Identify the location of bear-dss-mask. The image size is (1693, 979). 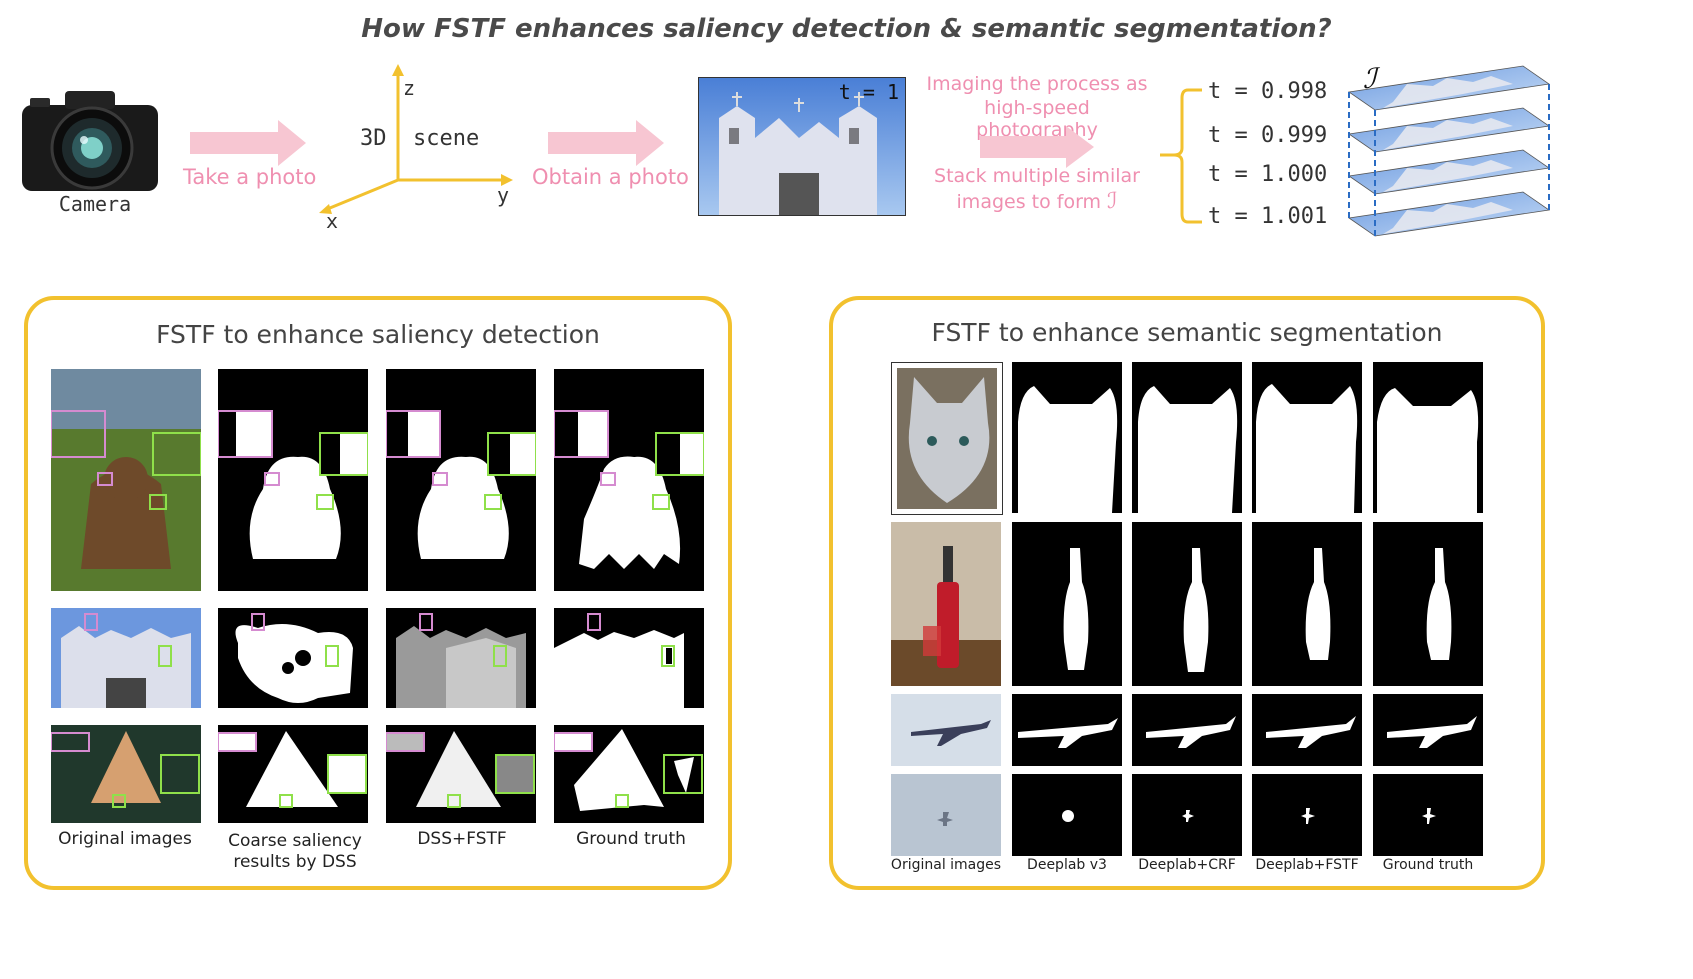
(293, 480).